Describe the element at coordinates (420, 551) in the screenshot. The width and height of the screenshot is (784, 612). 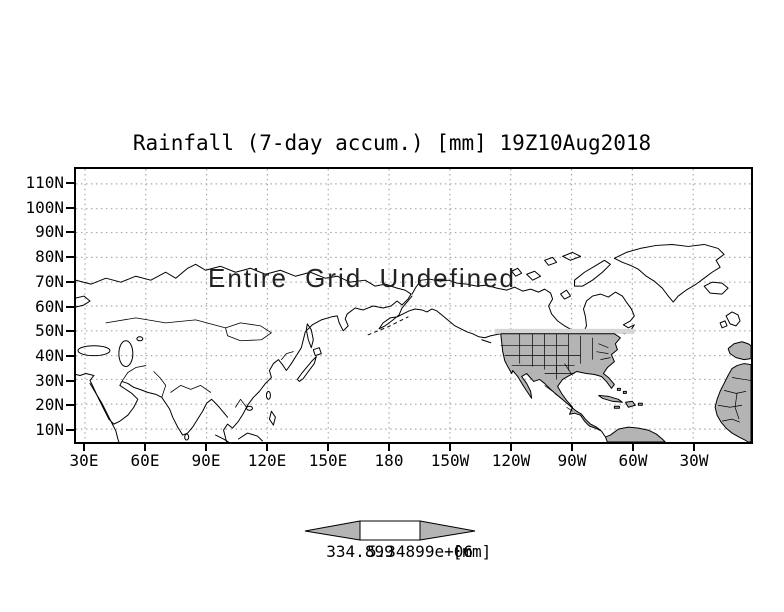
I see `colorbar-max-label: 5.34899e+06` at that location.